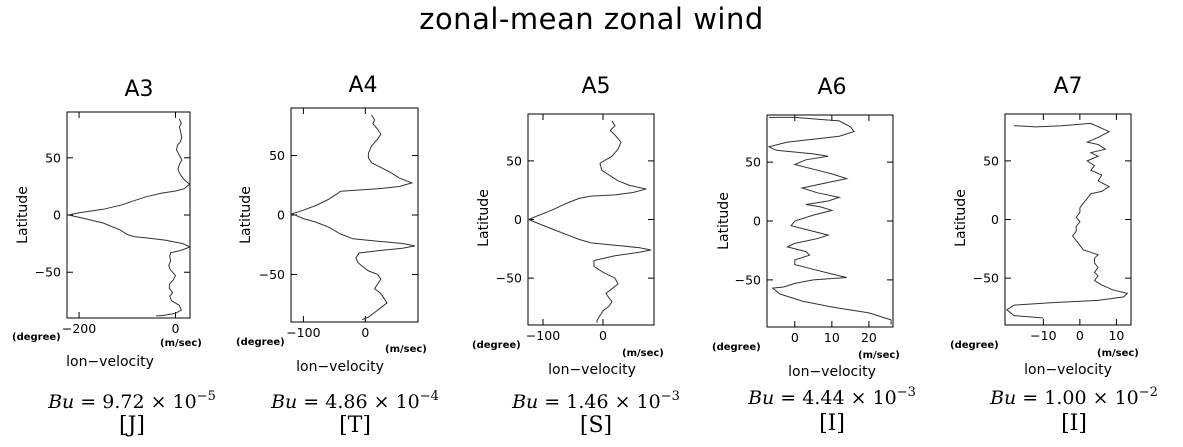 The image size is (1183, 447). I want to click on case-label: [S], so click(596, 425).